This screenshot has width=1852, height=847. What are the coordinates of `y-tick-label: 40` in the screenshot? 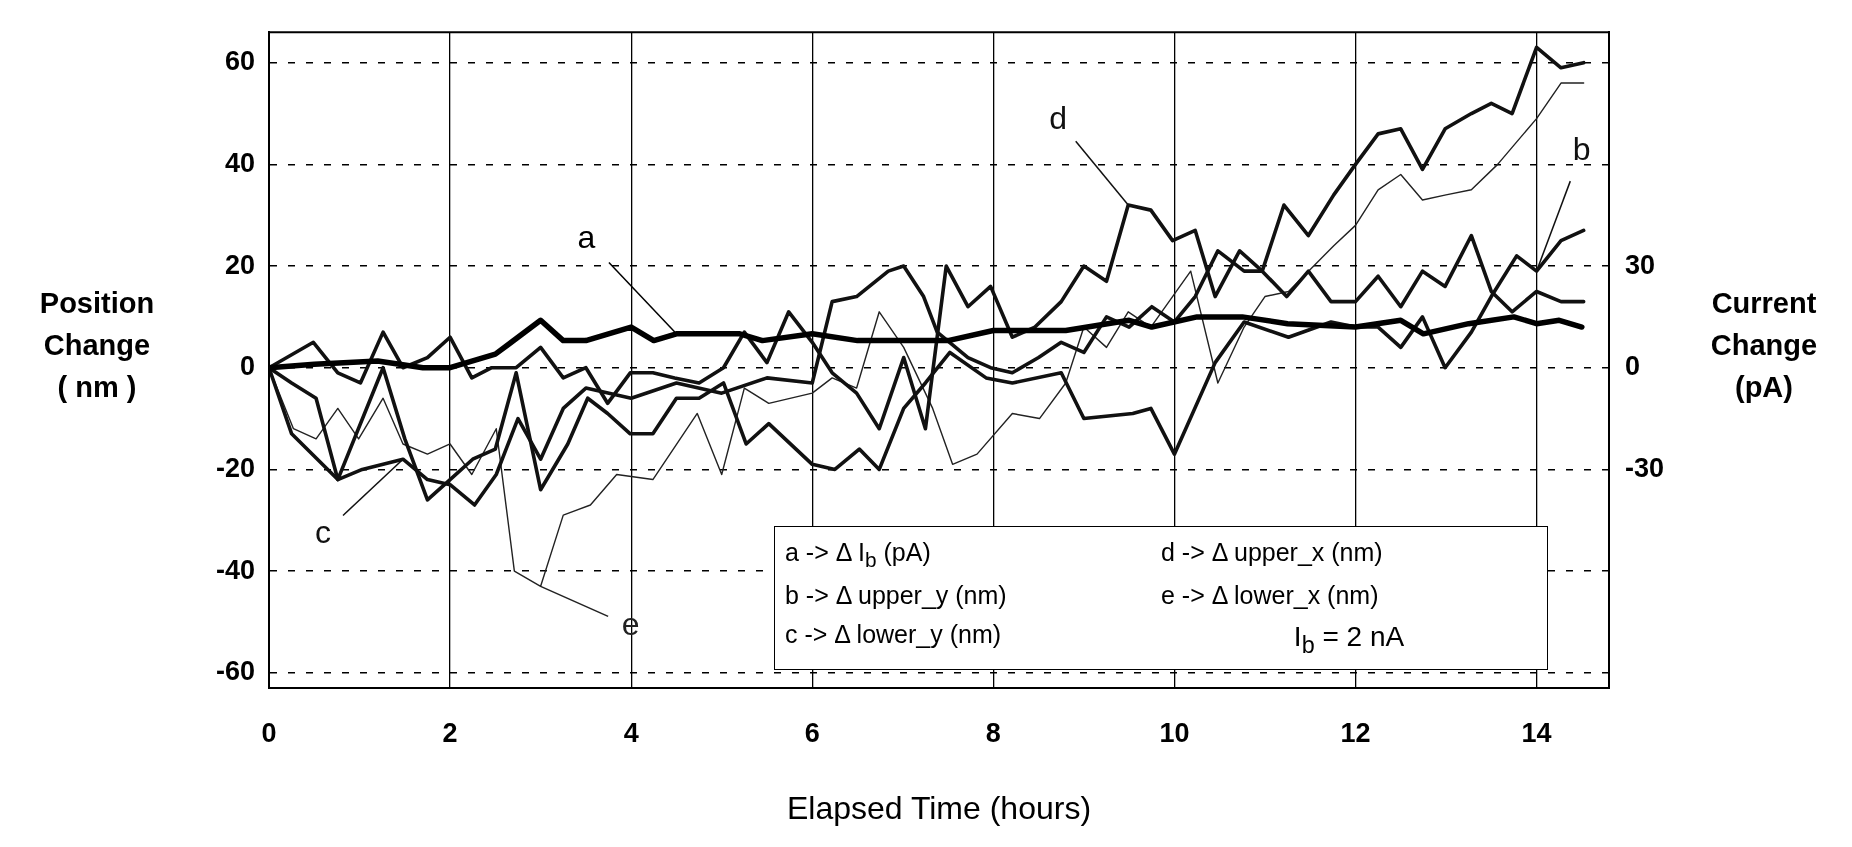 It's located at (239, 162).